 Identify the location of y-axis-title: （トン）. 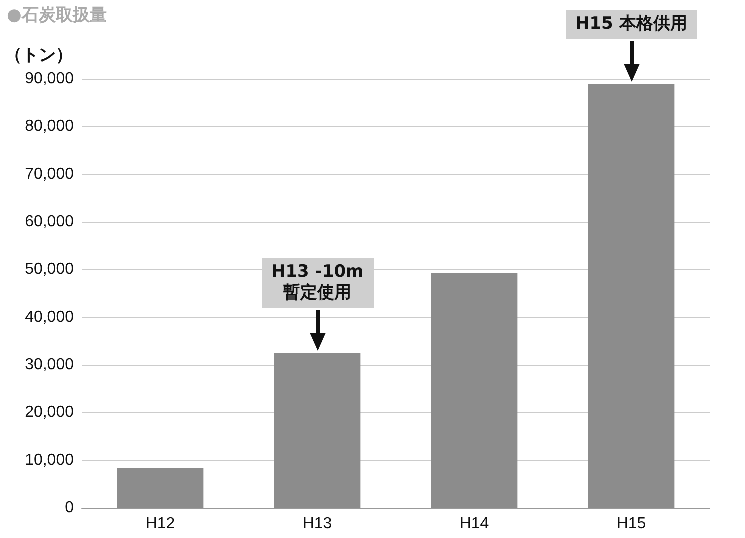
(39, 56).